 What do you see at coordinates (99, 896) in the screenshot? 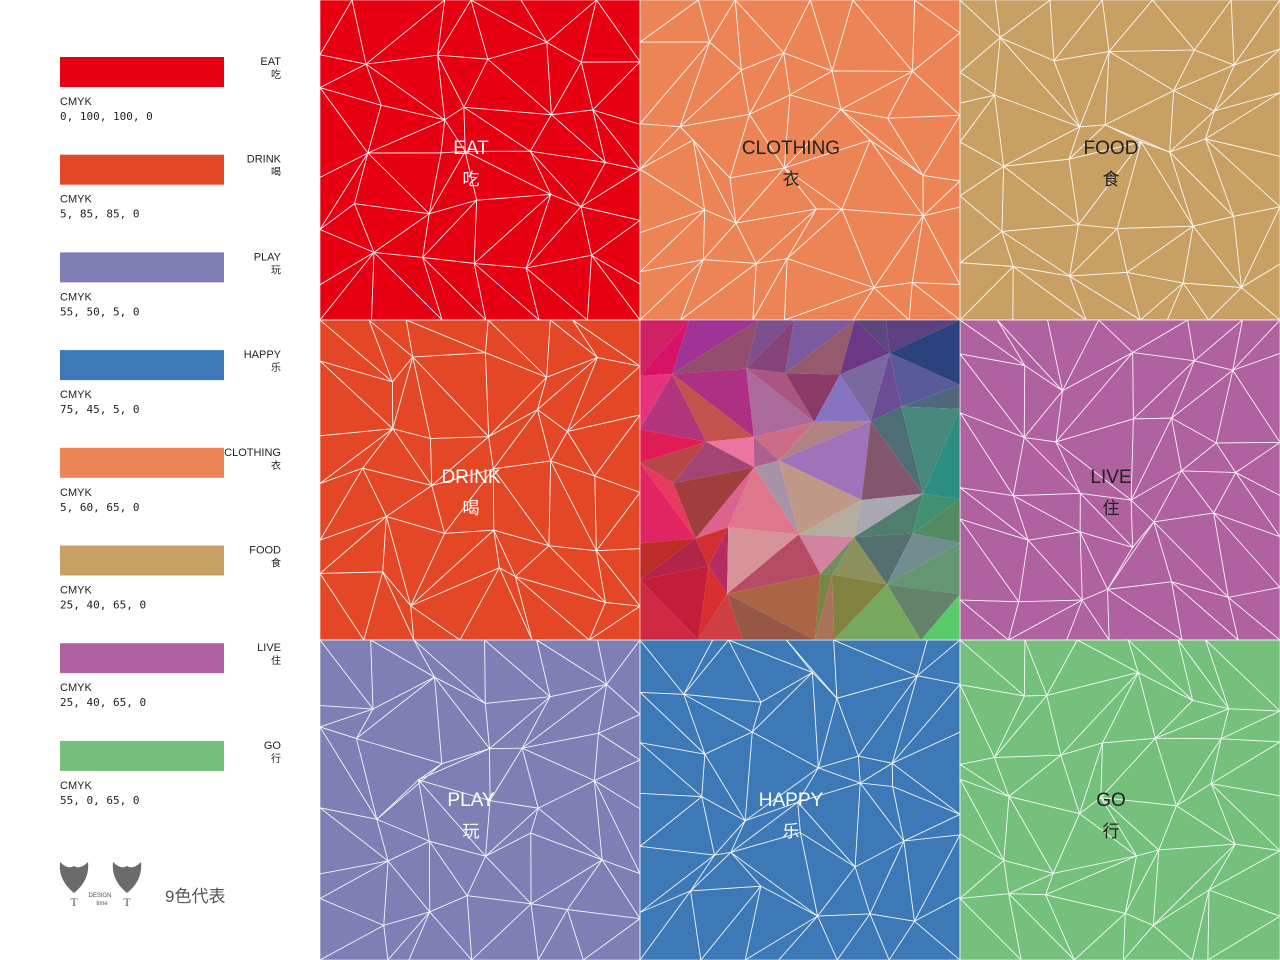
I see `logo-text: DESIGN` at bounding box center [99, 896].